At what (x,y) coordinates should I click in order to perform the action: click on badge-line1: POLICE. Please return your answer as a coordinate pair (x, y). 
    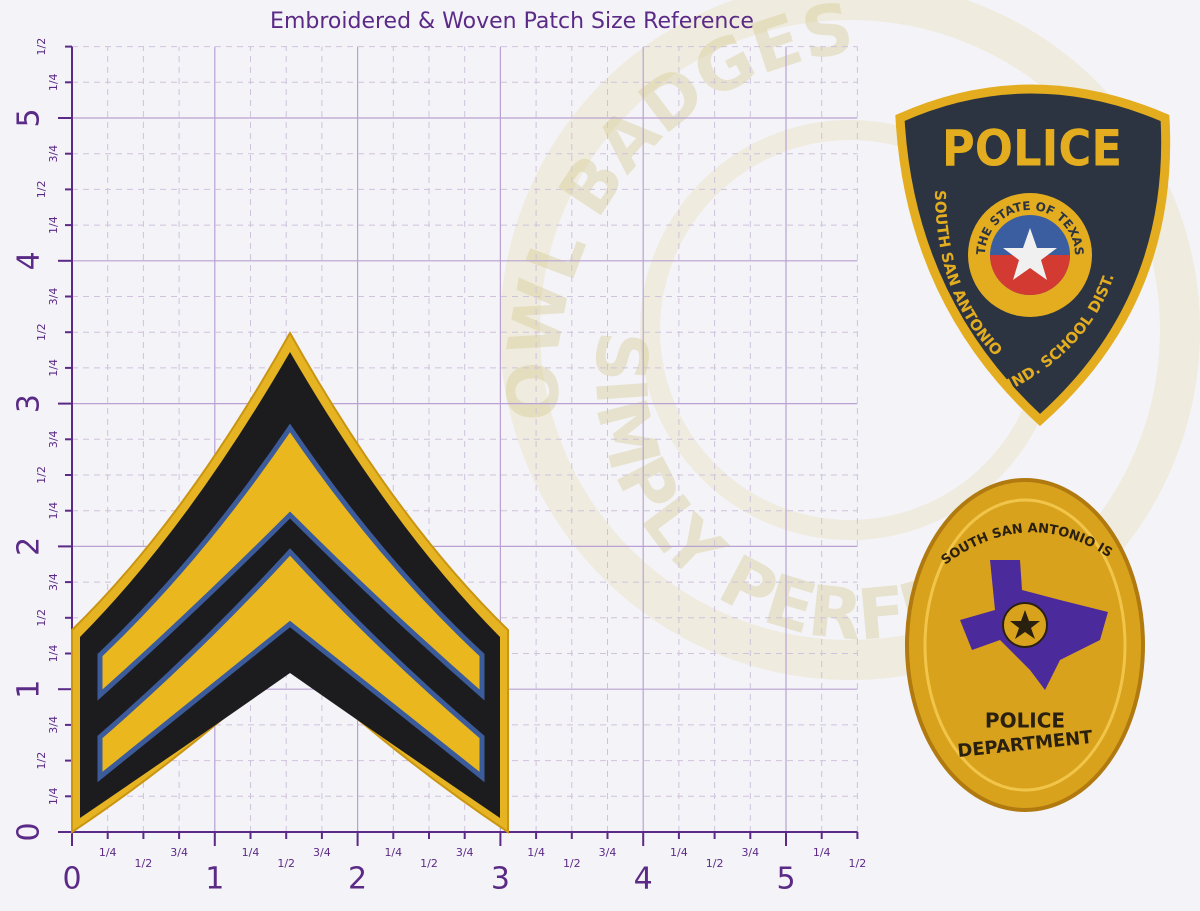
    Looking at the image, I should click on (1025, 721).